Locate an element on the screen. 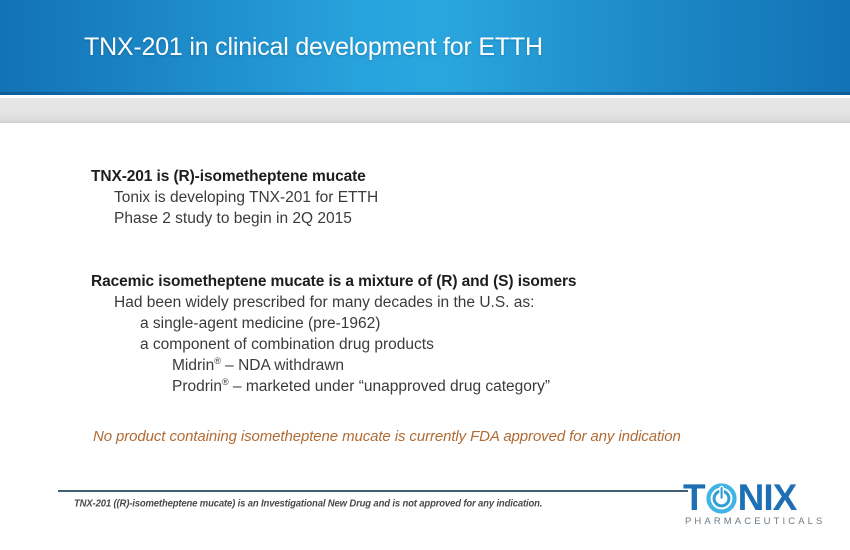  block1-item: Tonix is developing TNX-201 for ETTH is located at coordinates (246, 197).